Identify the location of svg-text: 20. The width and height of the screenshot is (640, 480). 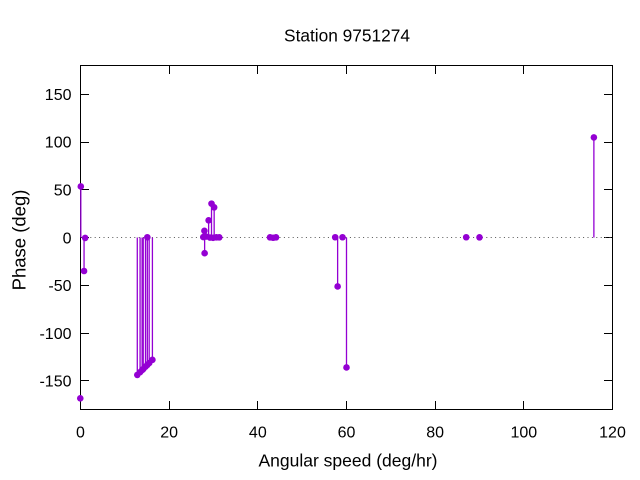
(169, 433).